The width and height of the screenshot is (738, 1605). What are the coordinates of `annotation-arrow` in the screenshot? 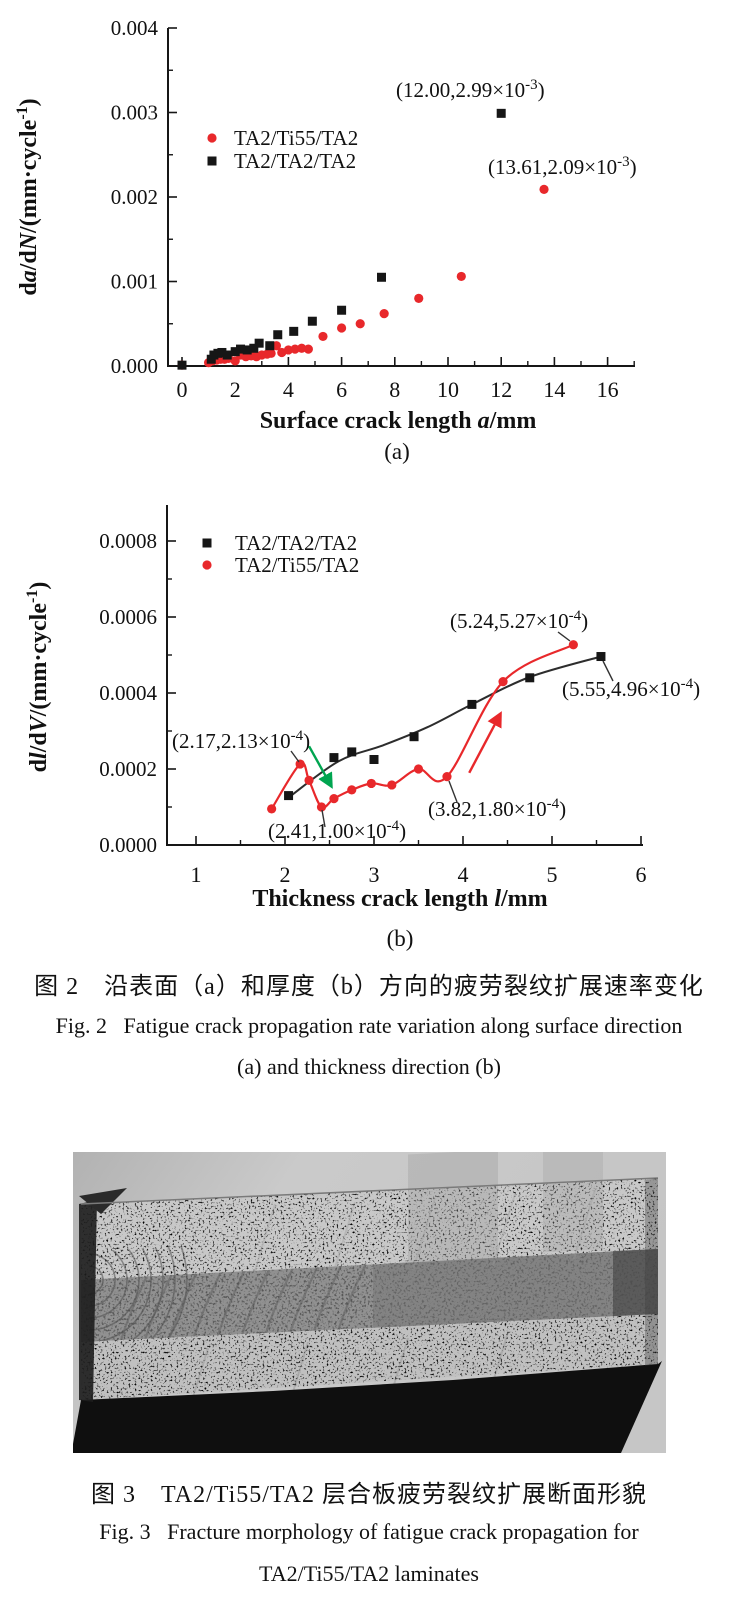 It's located at (320, 767).